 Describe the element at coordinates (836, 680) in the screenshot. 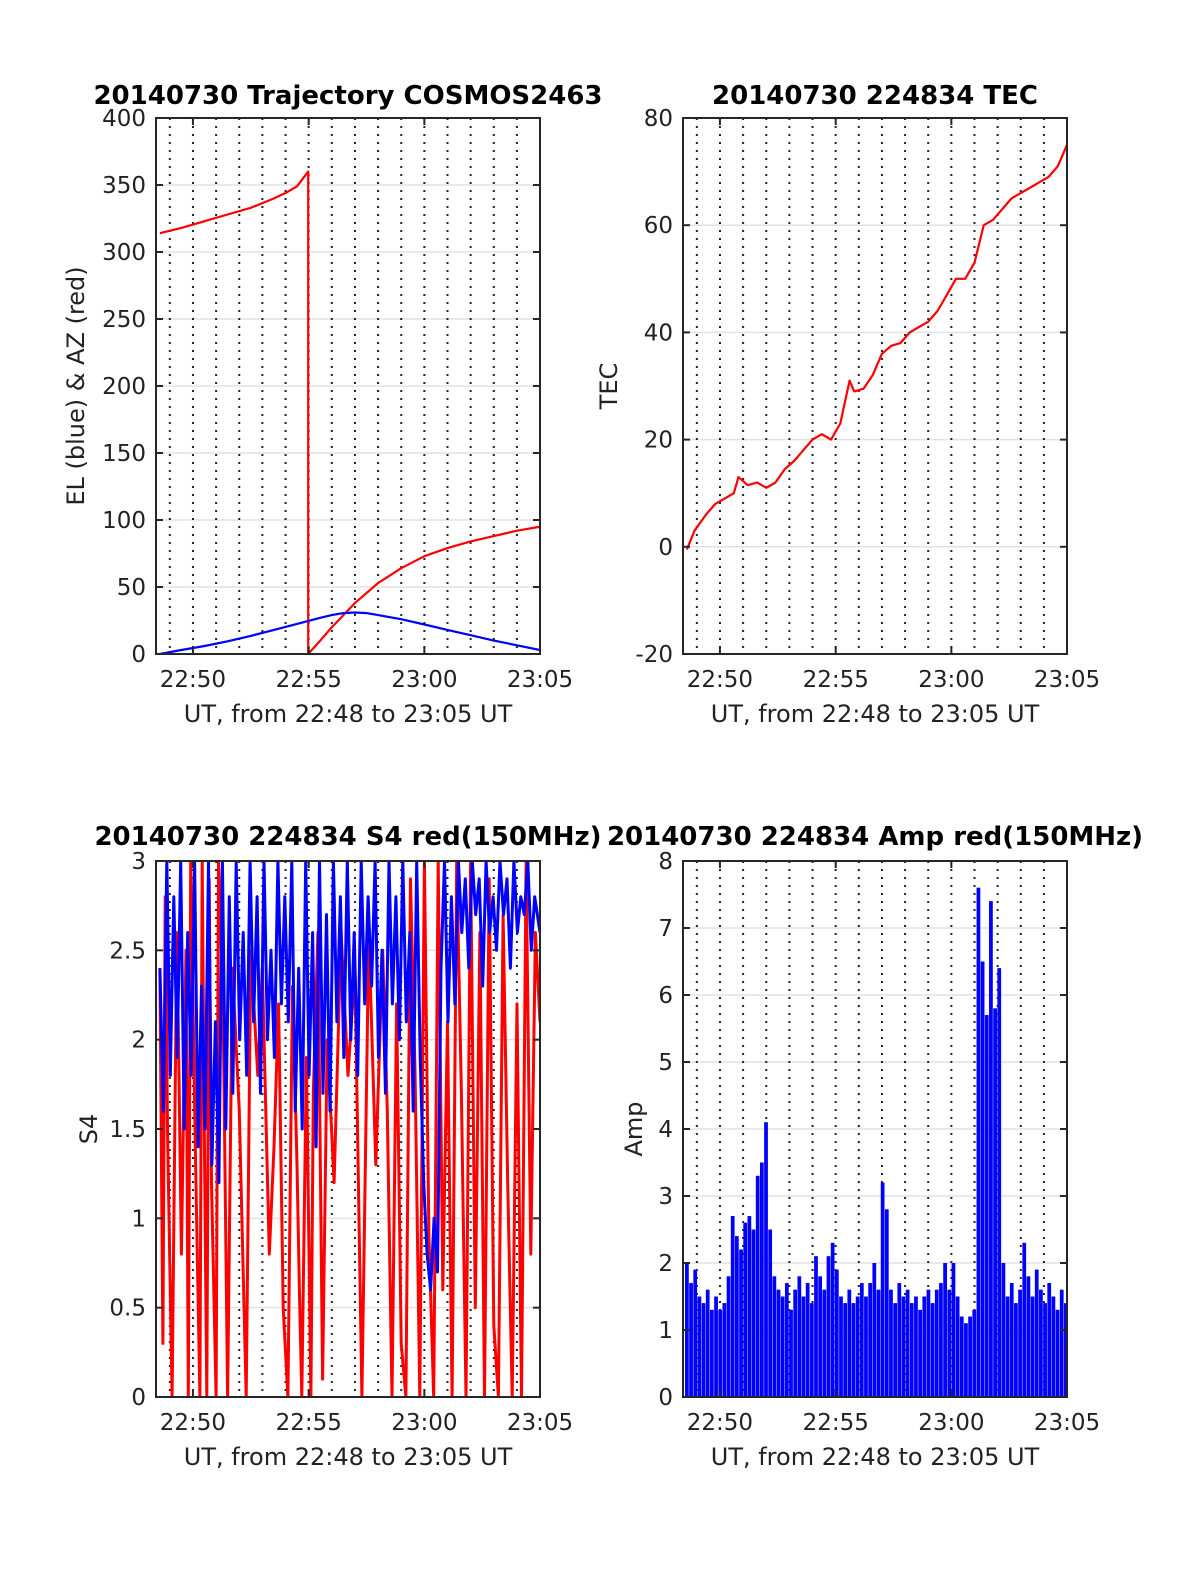

I see `tec-xtick-label: 22:55` at that location.